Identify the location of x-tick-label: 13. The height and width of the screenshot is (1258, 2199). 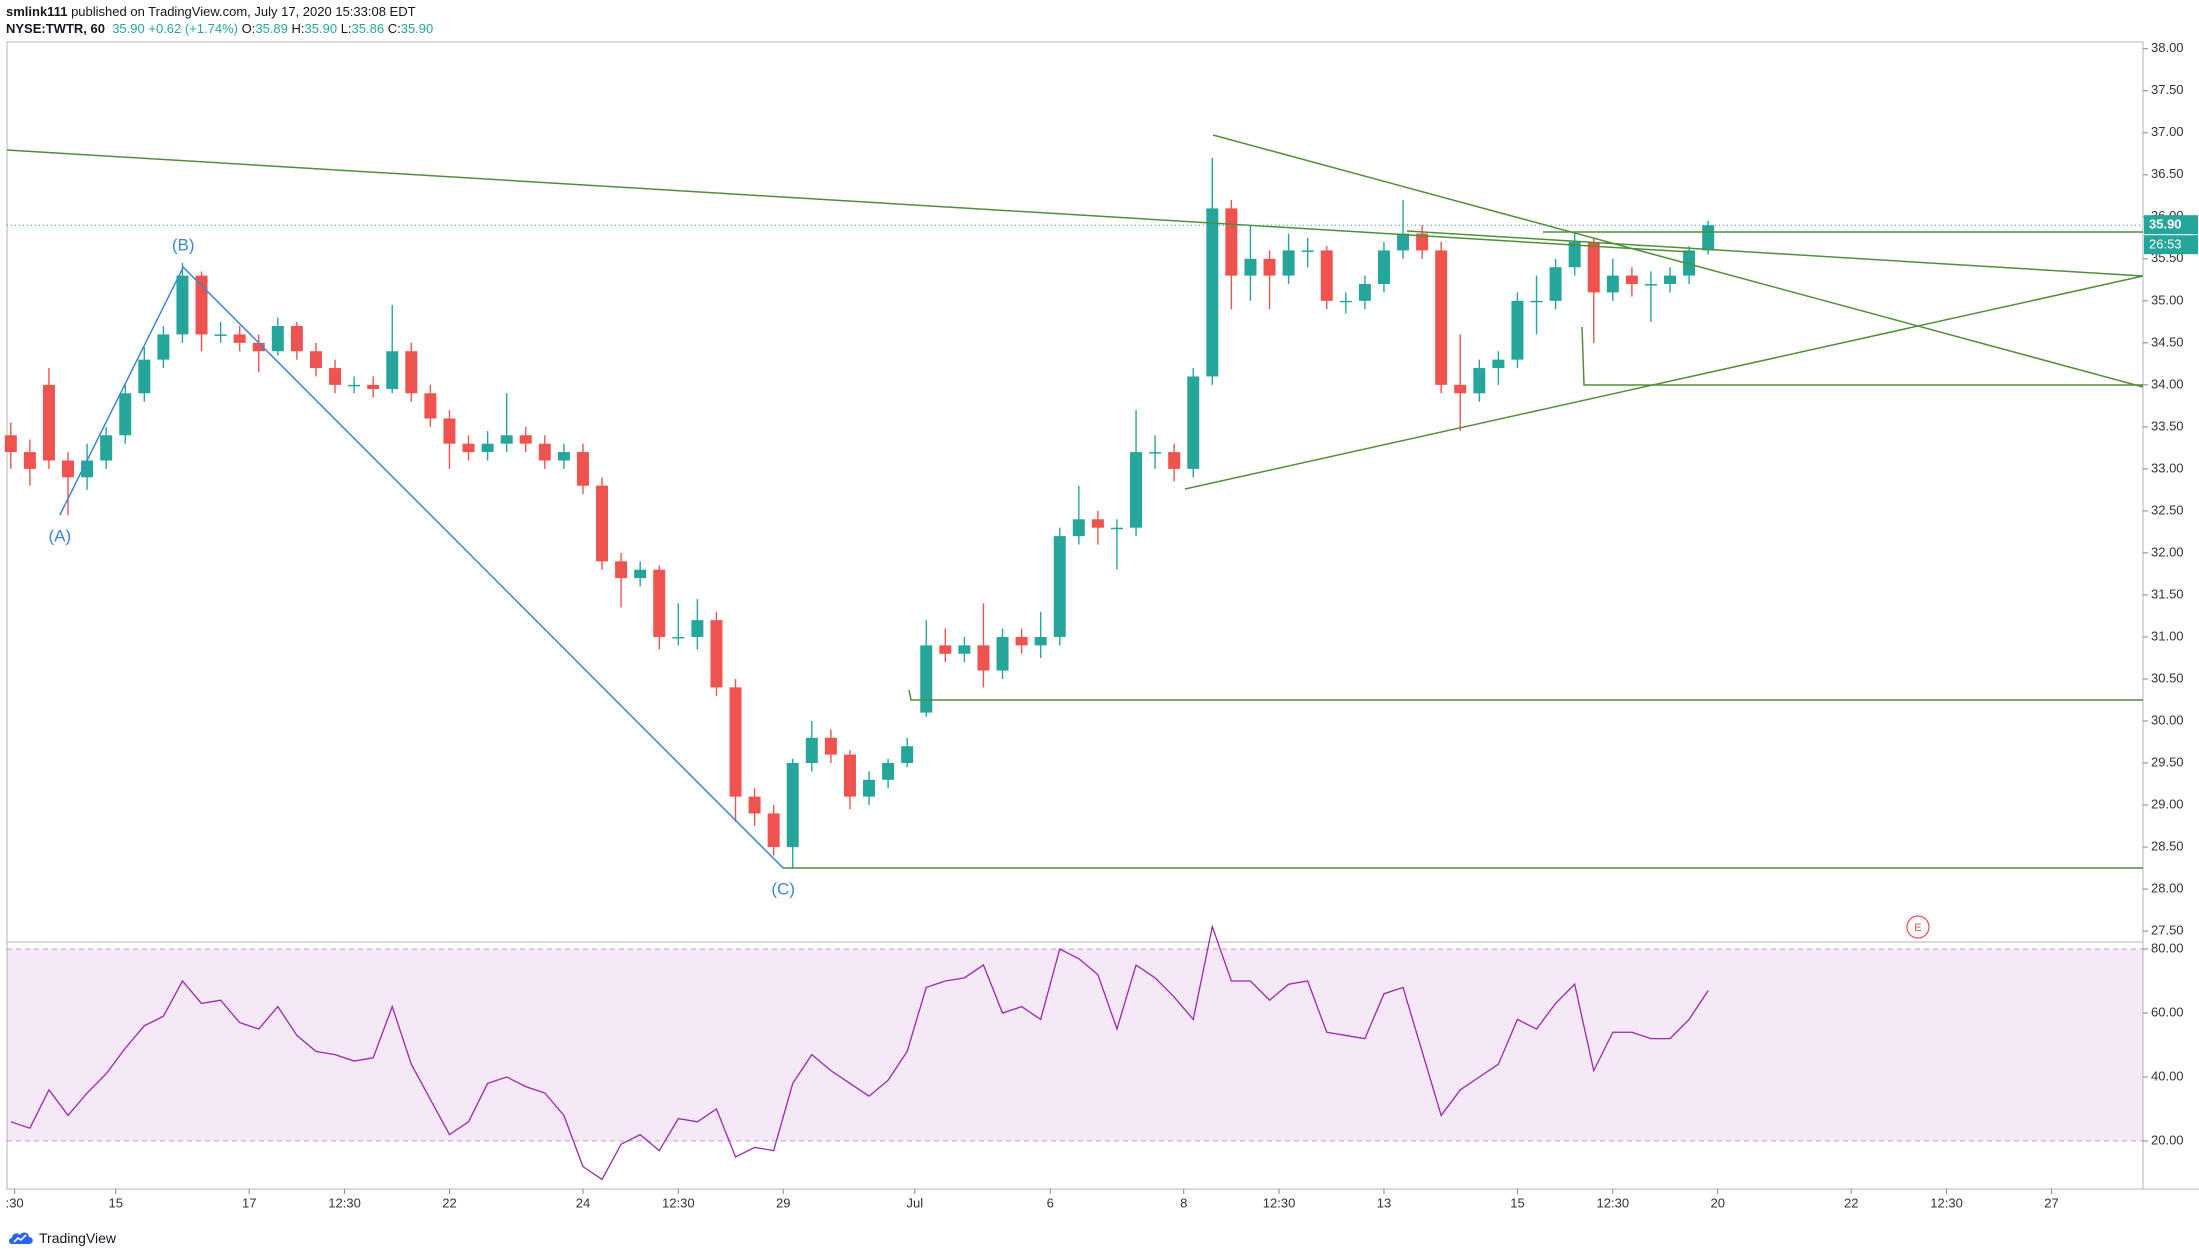
(1384, 1202).